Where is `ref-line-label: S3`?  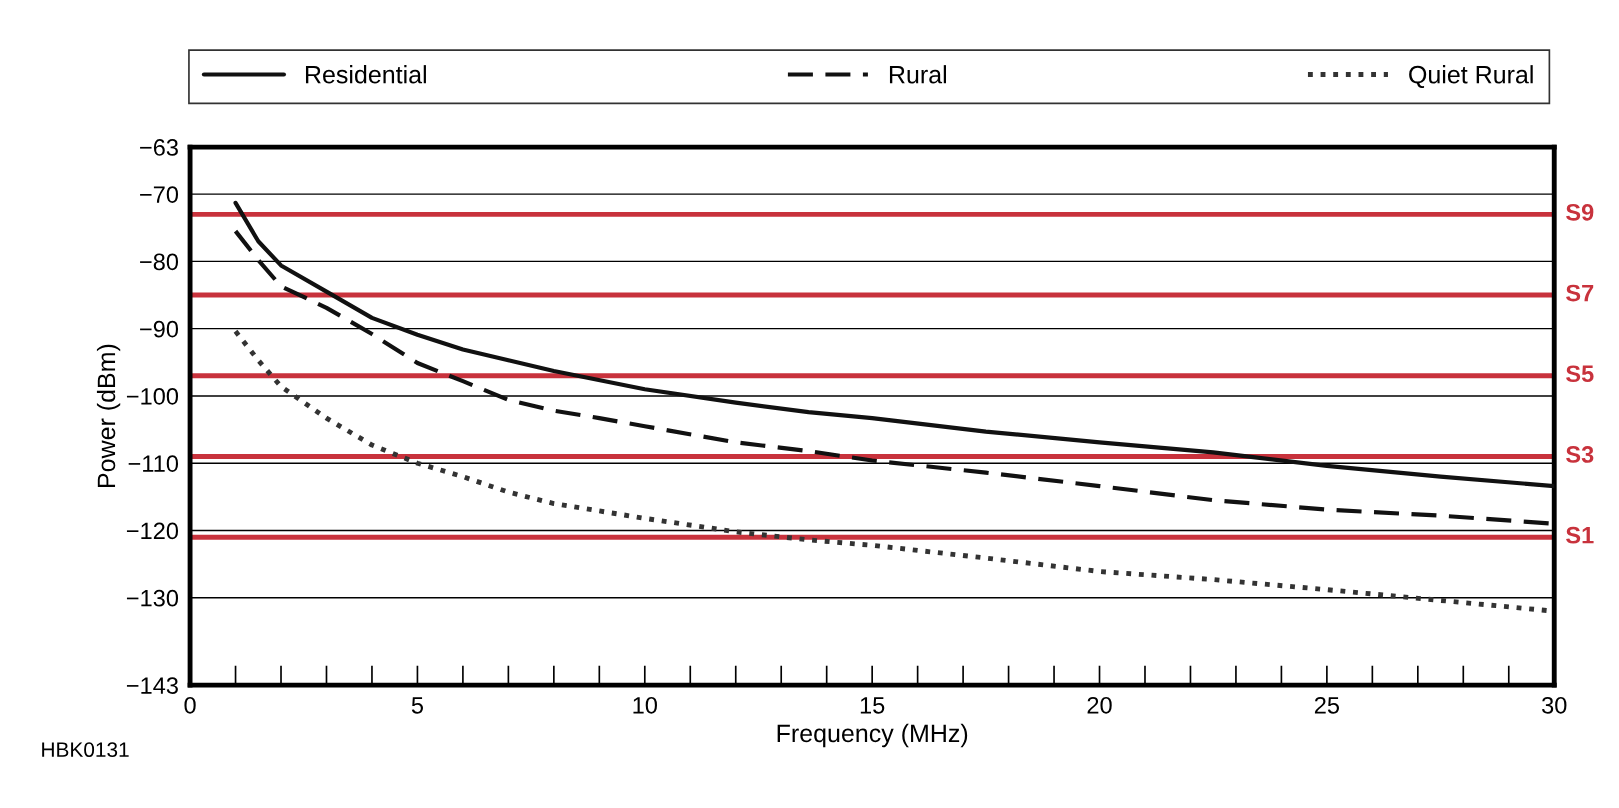 ref-line-label: S3 is located at coordinates (1580, 454).